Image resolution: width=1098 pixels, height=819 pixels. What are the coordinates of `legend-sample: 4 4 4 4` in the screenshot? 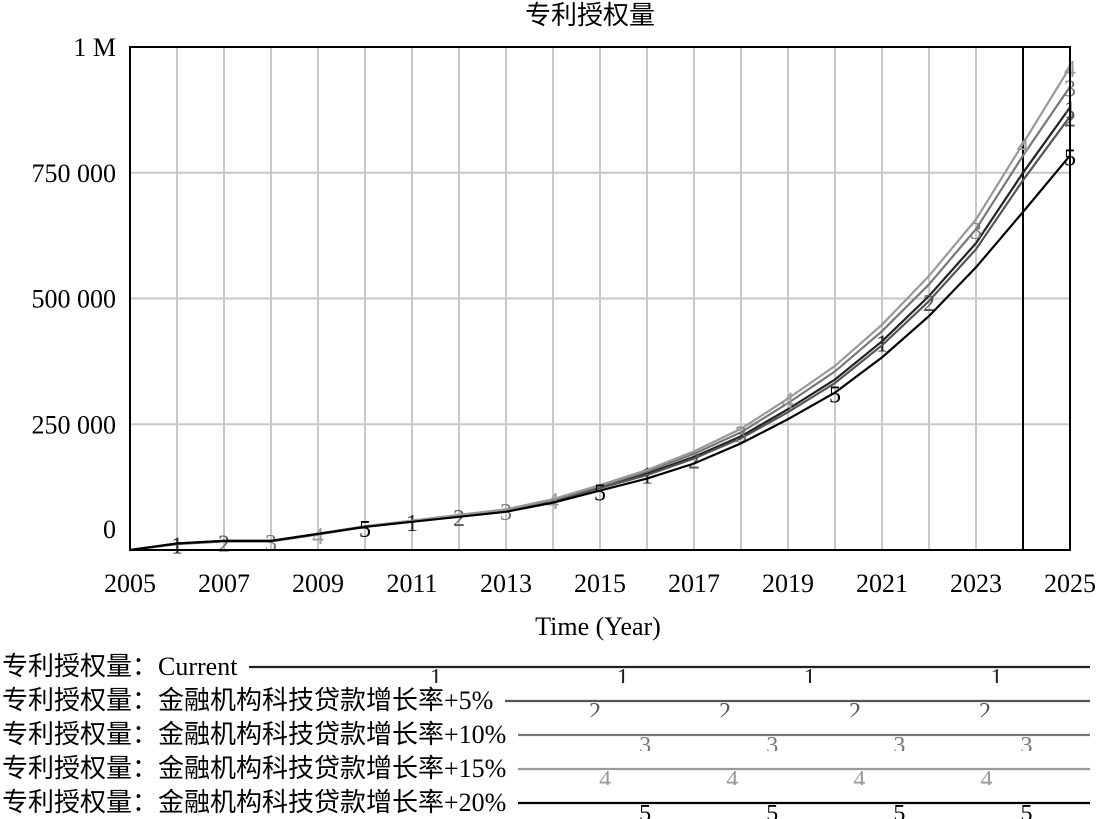 It's located at (804, 776).